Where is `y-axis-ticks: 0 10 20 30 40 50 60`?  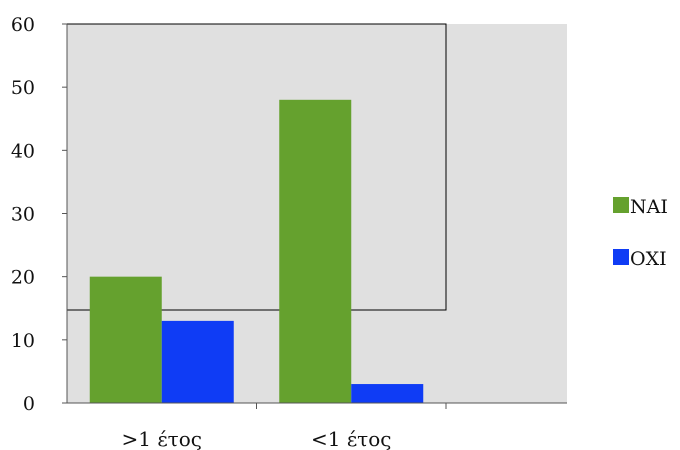 y-axis-ticks: 0 10 20 30 40 50 60 is located at coordinates (39, 214).